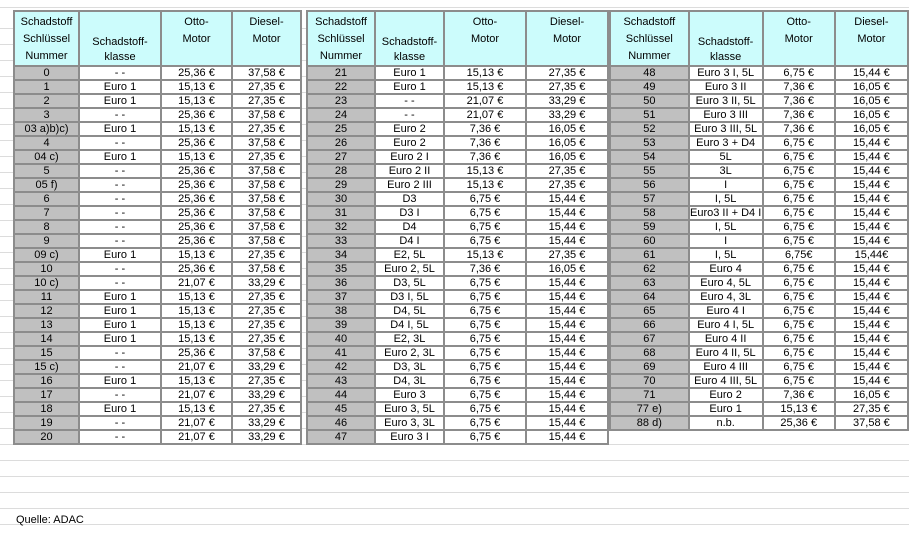 The height and width of the screenshot is (533, 909). Describe the element at coordinates (409, 255) in the screenshot. I see `cell-schadstoffklasse: E2, 5L` at that location.